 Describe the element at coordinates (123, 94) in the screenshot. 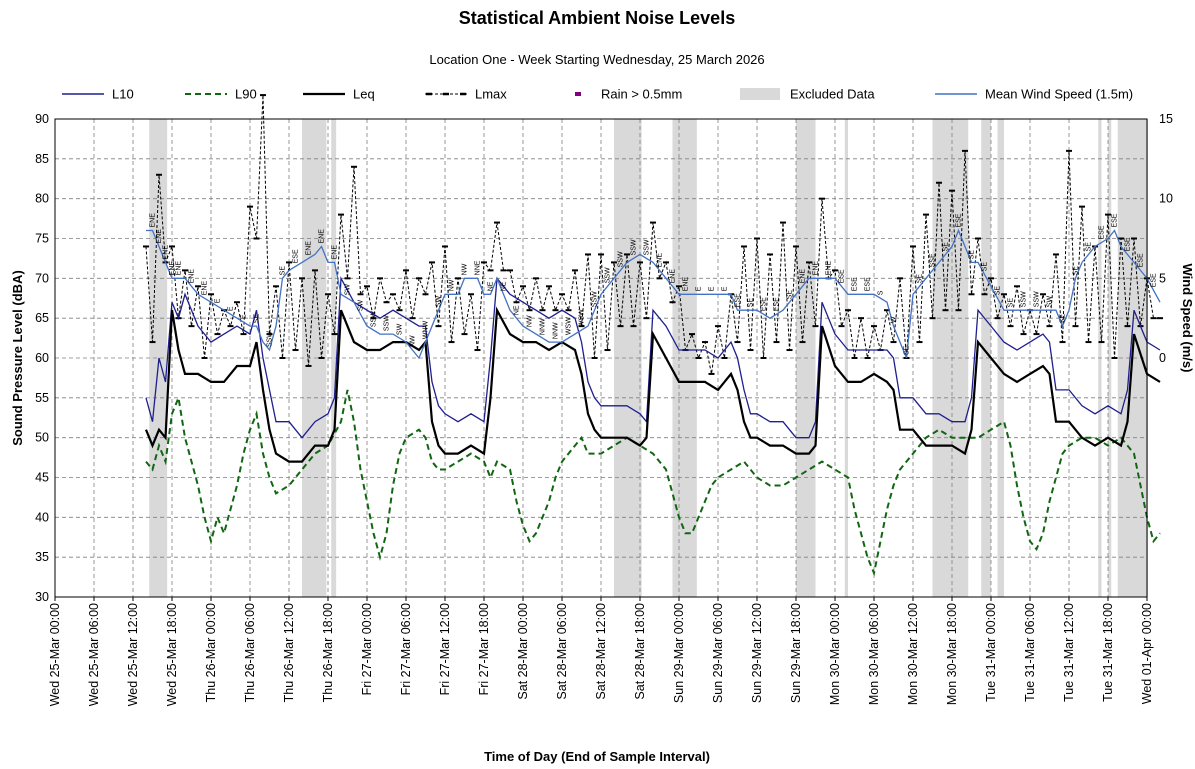

I see `legend-label-l10: L10` at that location.